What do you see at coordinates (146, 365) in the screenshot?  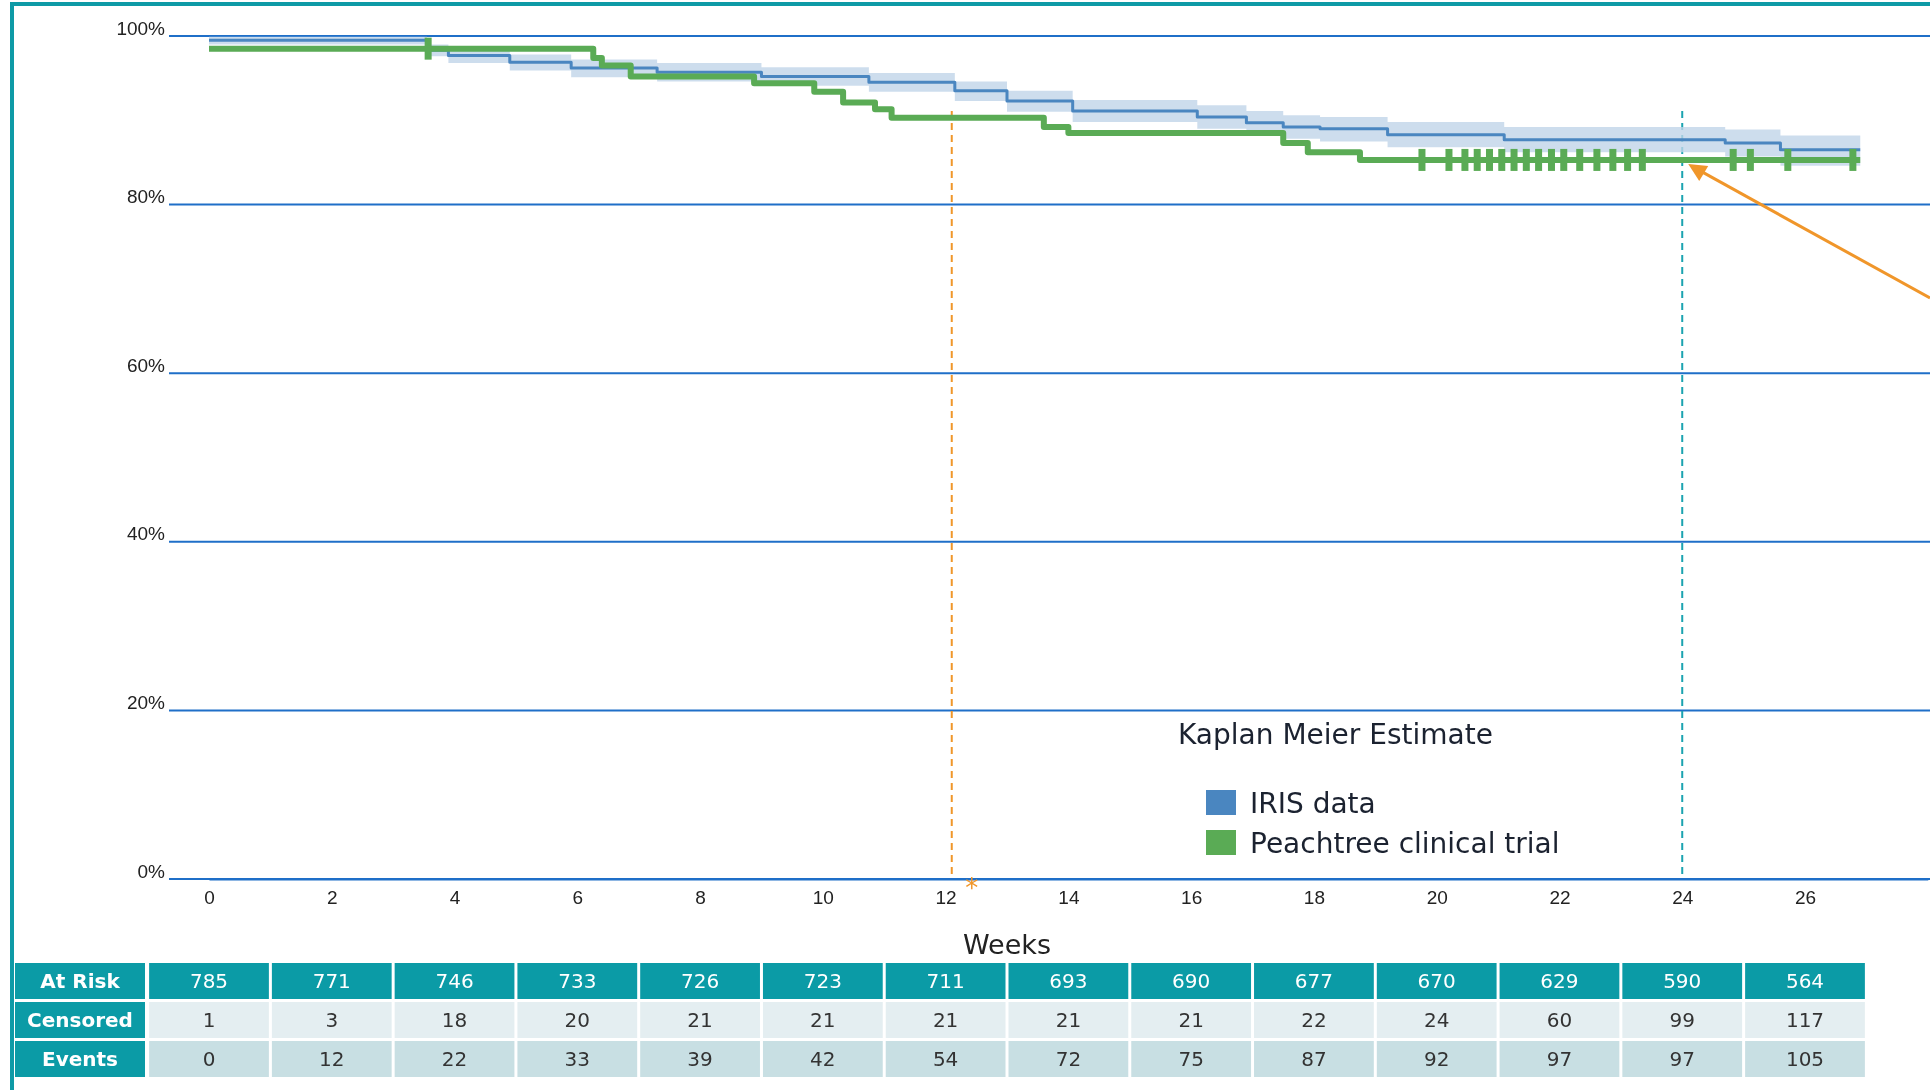 I see `y-tick-label: 60%` at bounding box center [146, 365].